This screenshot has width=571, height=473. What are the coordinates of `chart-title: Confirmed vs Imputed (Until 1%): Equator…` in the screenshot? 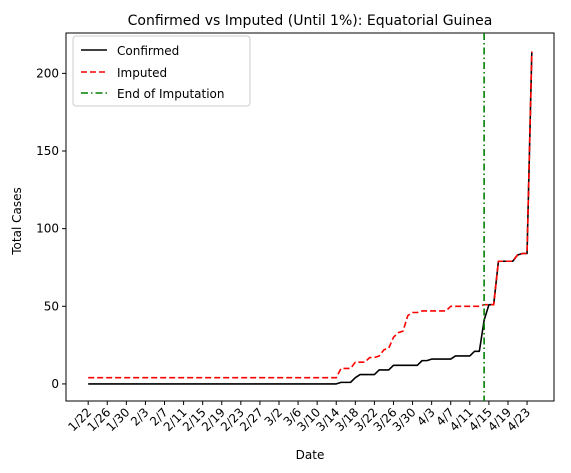 It's located at (310, 21).